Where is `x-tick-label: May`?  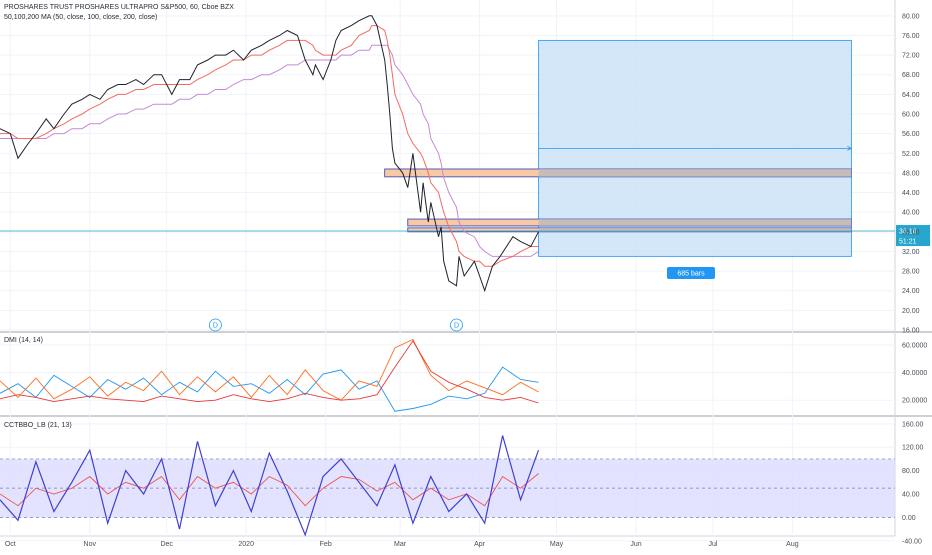 x-tick-label: May is located at coordinates (557, 544).